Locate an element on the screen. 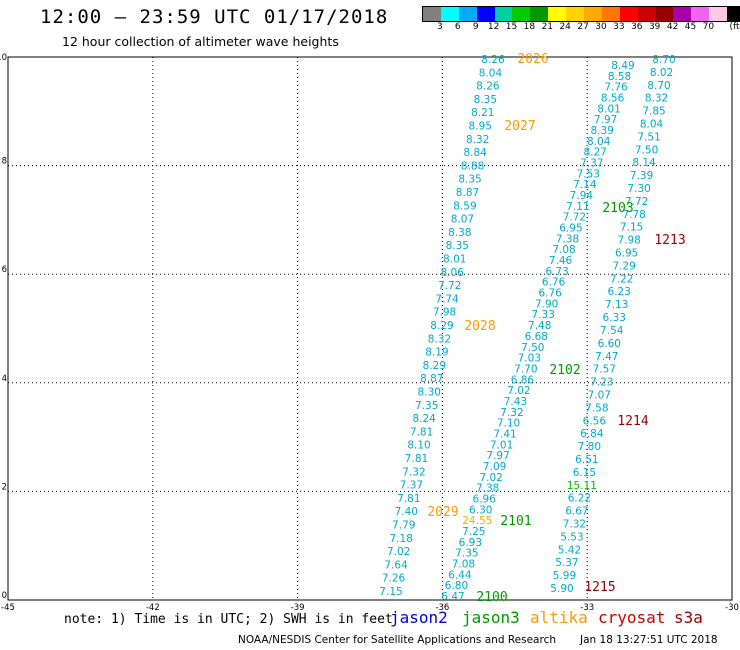 The height and width of the screenshot is (650, 740). wave-height-value: 6.67 is located at coordinates (576, 512).